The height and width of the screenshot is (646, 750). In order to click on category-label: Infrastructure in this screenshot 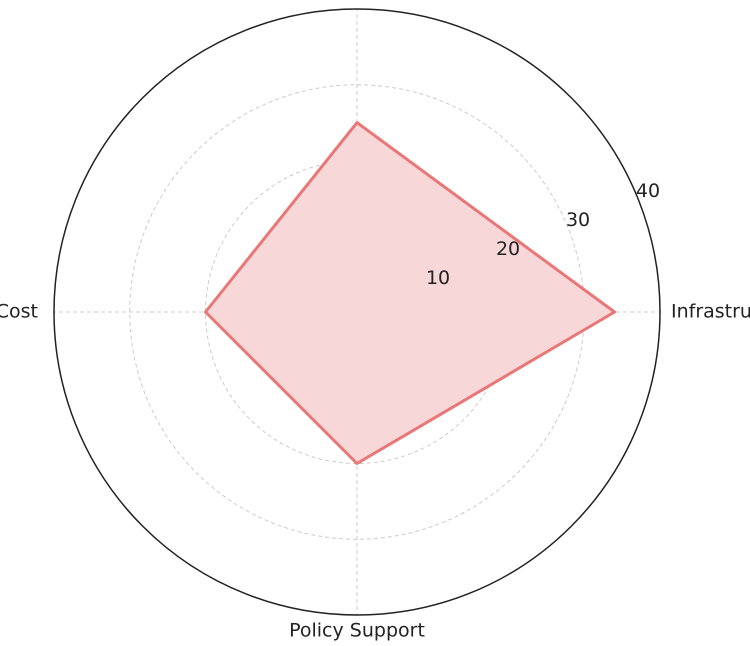, I will do `click(710, 312)`.